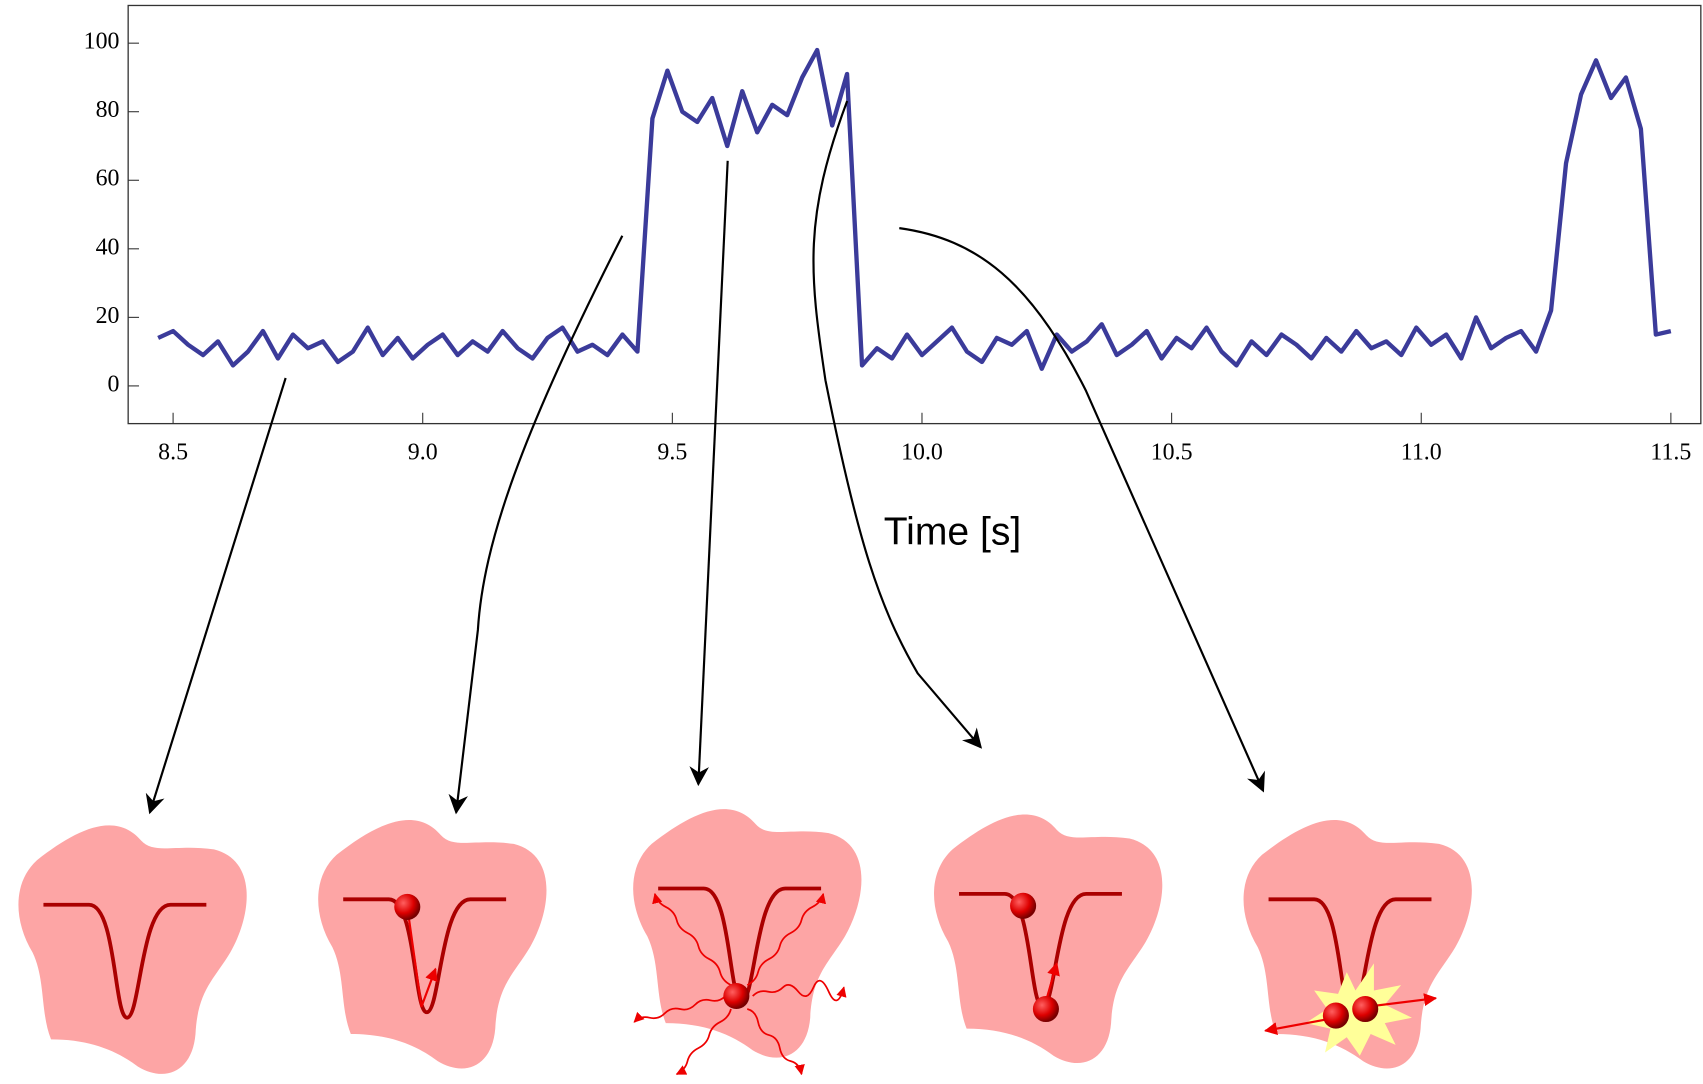 The height and width of the screenshot is (1084, 1703). Describe the element at coordinates (432, 944) in the screenshot. I see `diagram-trapping` at that location.